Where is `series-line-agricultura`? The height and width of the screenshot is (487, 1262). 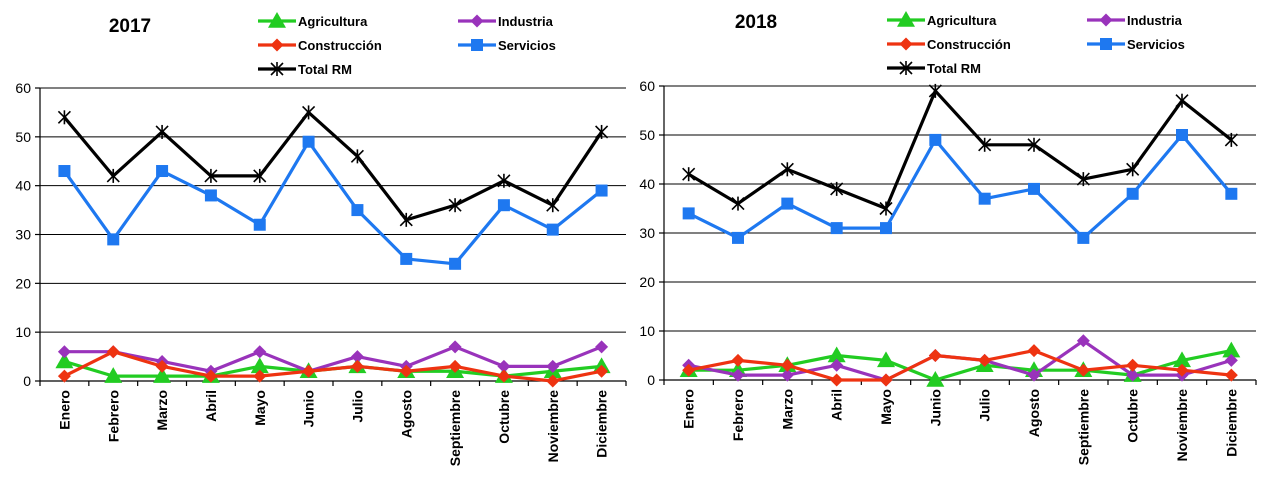 series-line-agricultura is located at coordinates (960, 365).